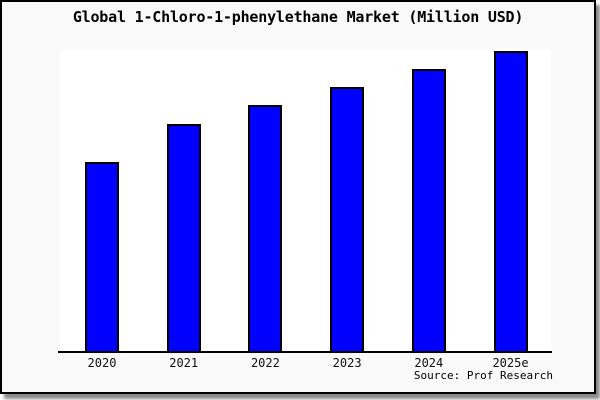  I want to click on source-credit: Source: Prof Research, so click(483, 375).